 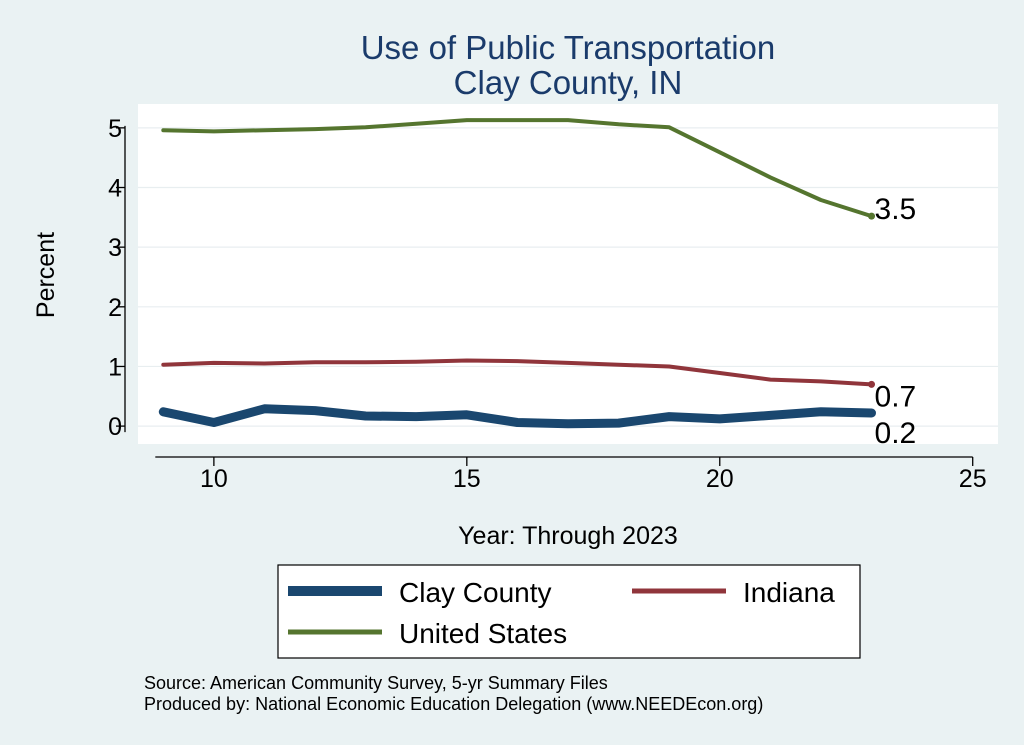 What do you see at coordinates (517, 416) in the screenshot?
I see `series-line-clay-county` at bounding box center [517, 416].